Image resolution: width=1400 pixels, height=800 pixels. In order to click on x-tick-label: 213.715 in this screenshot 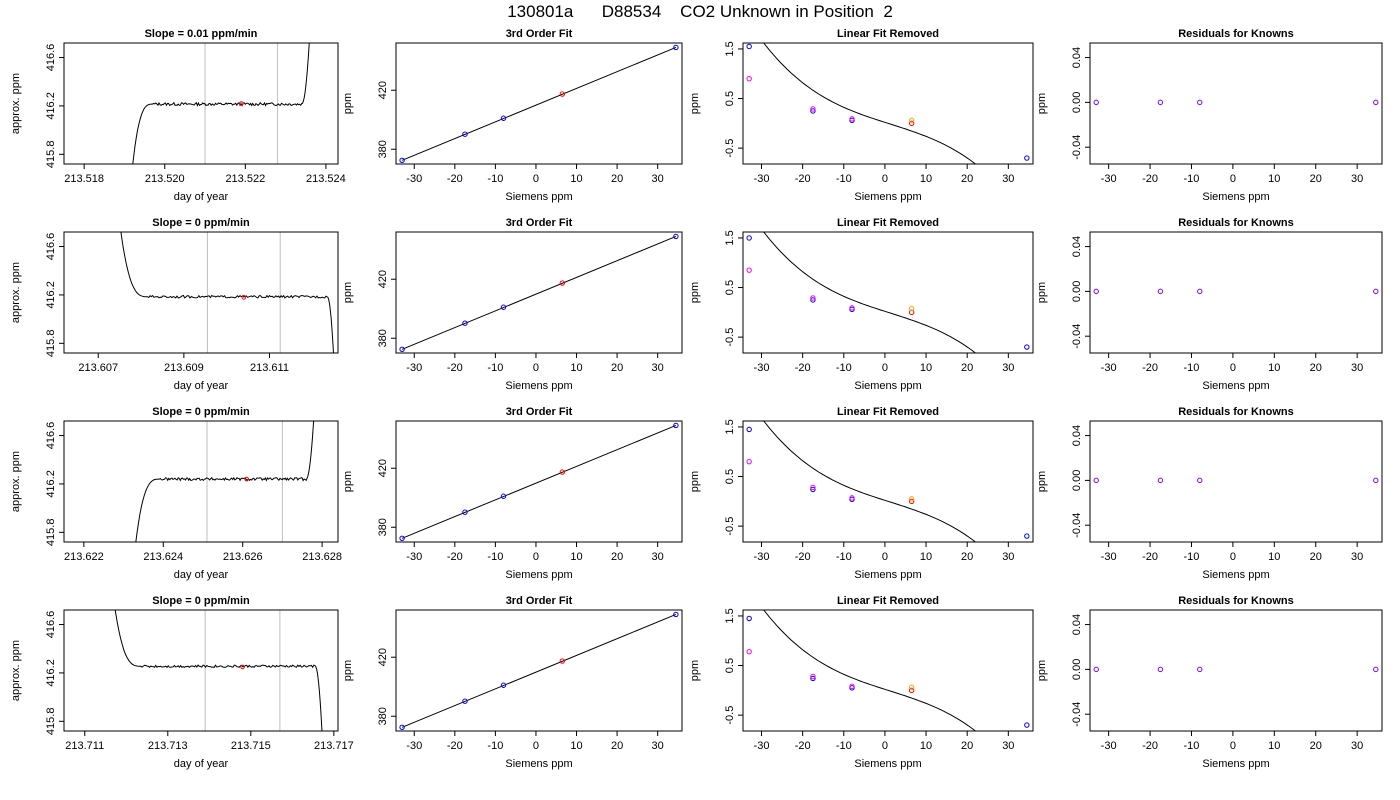, I will do `click(251, 746)`.